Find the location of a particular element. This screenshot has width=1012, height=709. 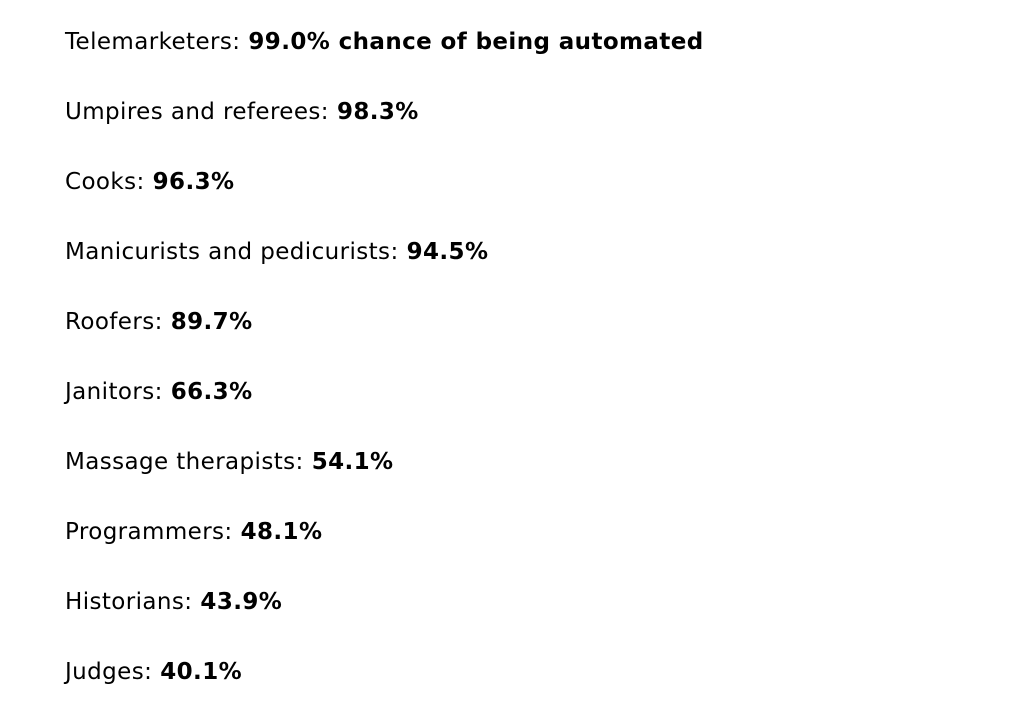

list-item: Umpires and referees: 98.3% is located at coordinates (538, 112).